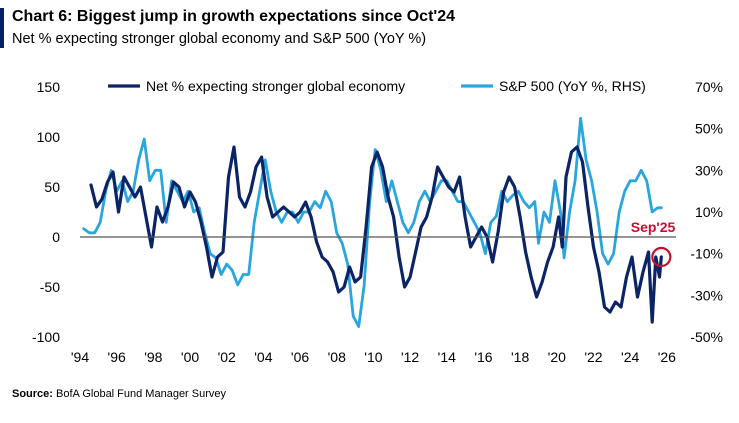 This screenshot has height=423, width=739. What do you see at coordinates (447, 357) in the screenshot?
I see `x-tick-label: '14` at bounding box center [447, 357].